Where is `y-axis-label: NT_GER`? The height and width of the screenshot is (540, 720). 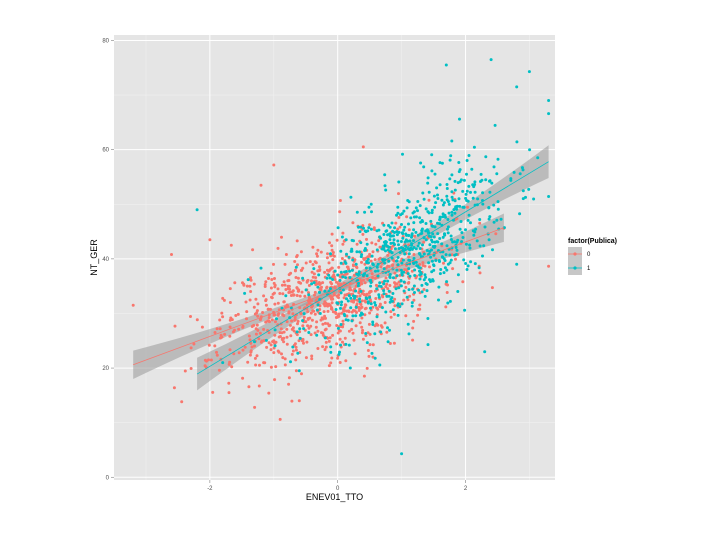
y-axis-label: NT_GER is located at coordinates (94, 257).